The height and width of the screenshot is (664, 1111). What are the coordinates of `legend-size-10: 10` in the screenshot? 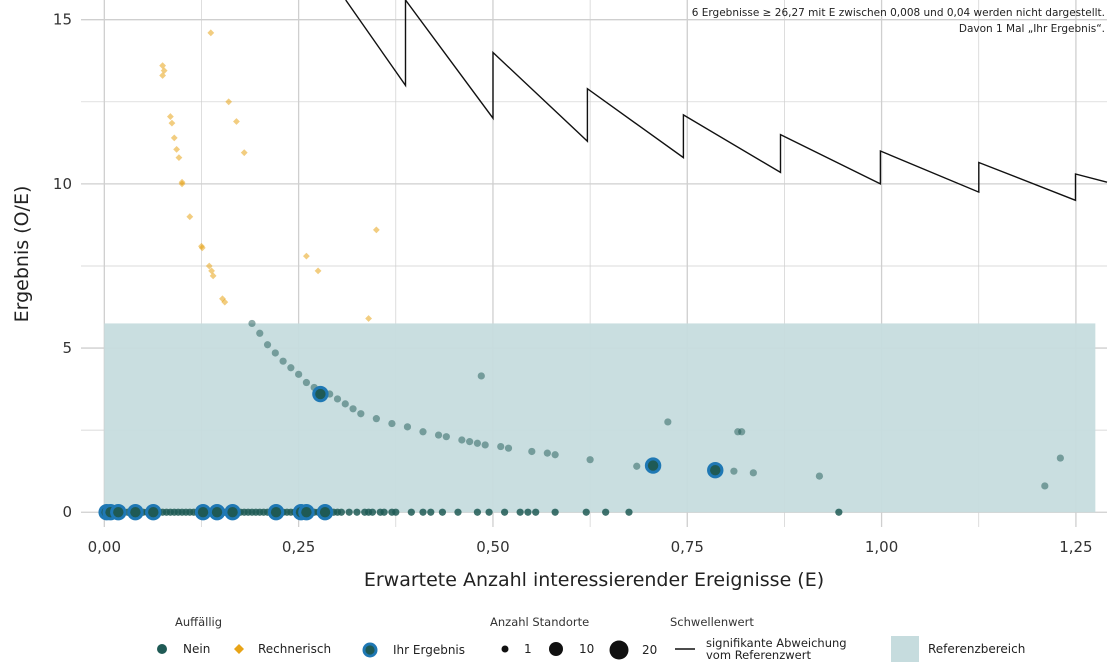 It's located at (570, 649).